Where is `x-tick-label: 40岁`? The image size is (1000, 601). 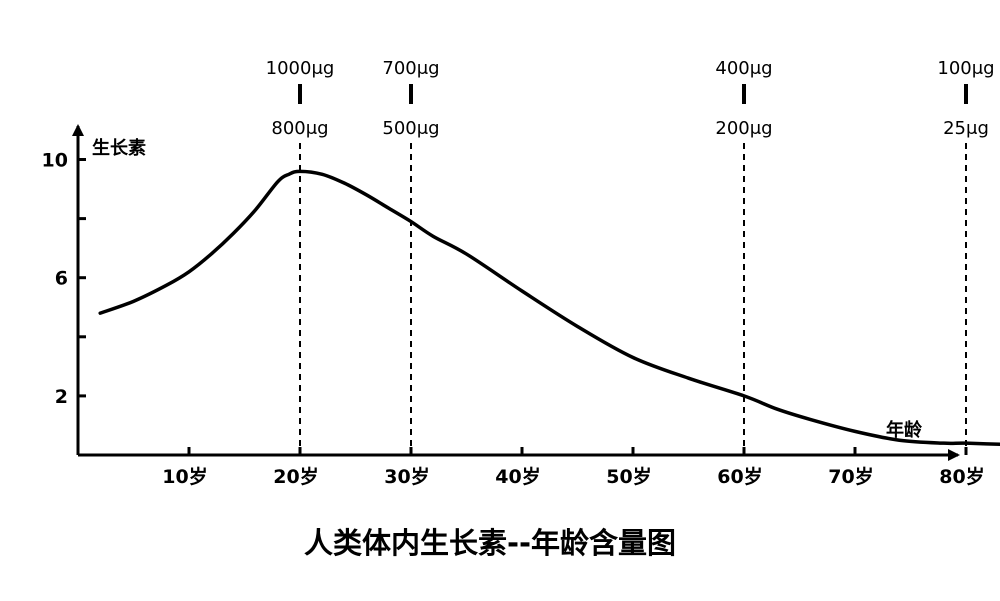
x-tick-label: 40岁 is located at coordinates (517, 476).